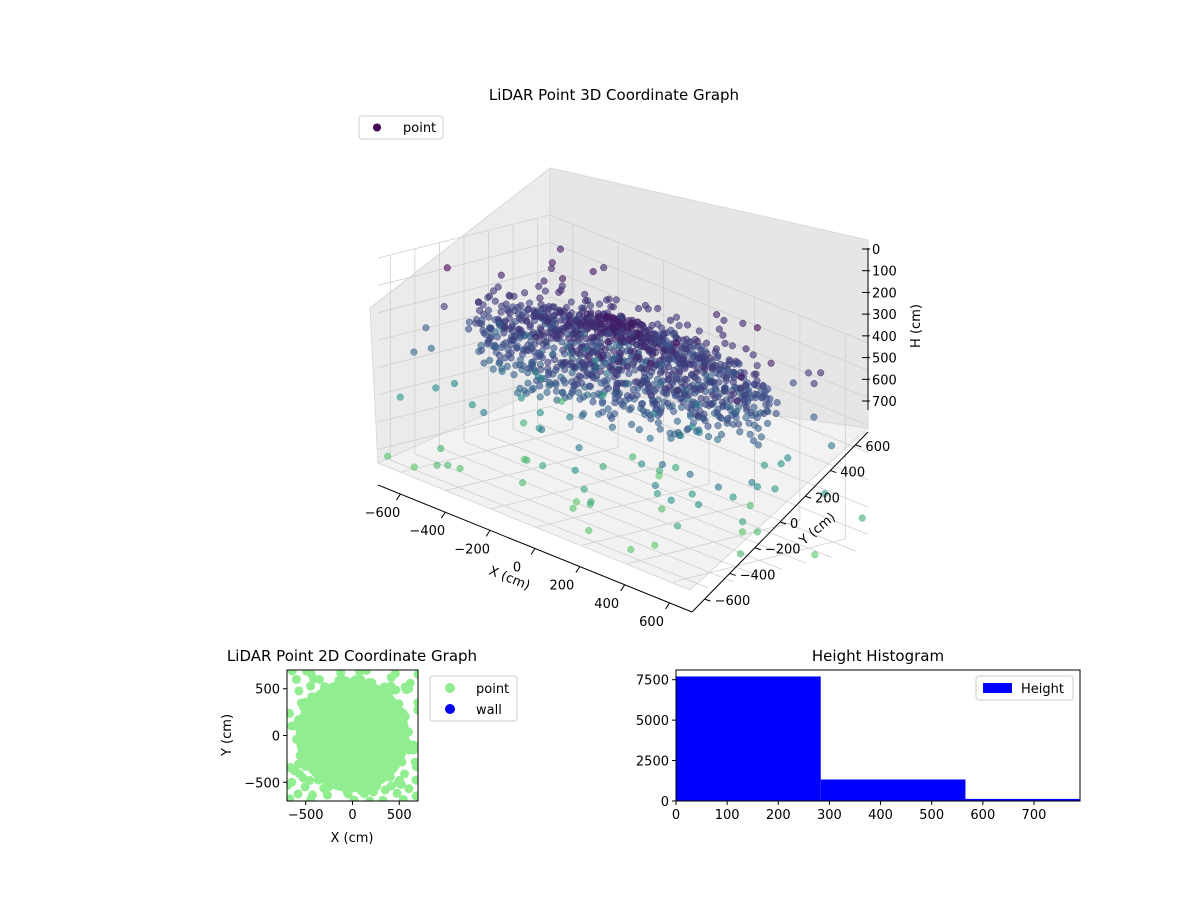 The height and width of the screenshot is (900, 1200). What do you see at coordinates (509, 579) in the screenshot?
I see `chart-3d-x-label: X (cm)` at bounding box center [509, 579].